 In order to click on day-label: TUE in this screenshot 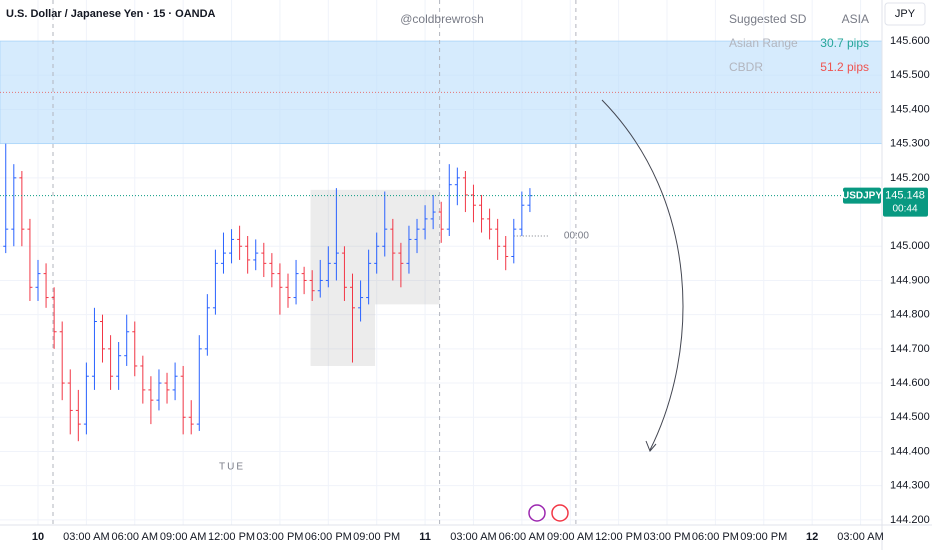, I will do `click(232, 467)`.